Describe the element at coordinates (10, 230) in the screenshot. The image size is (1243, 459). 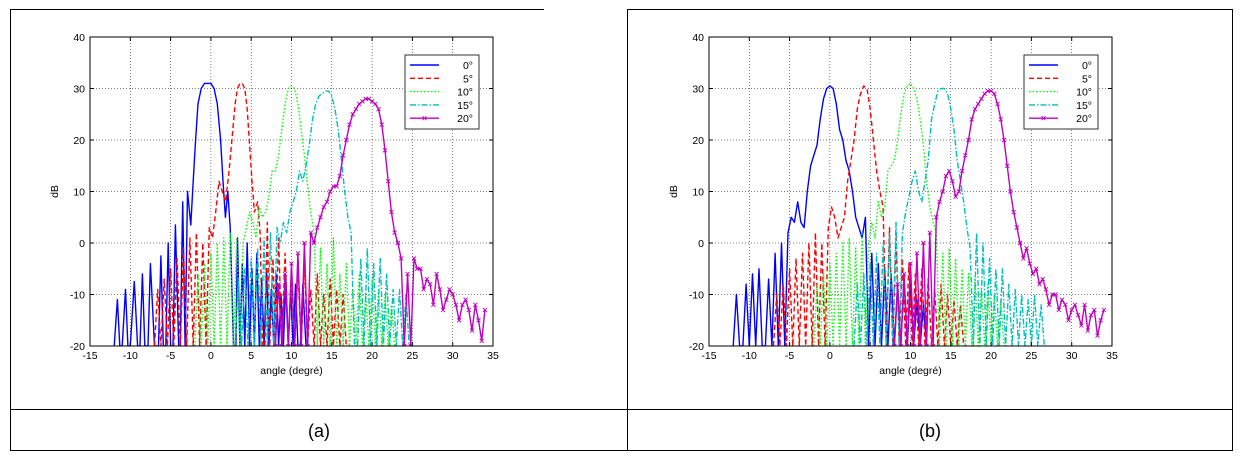
I see `table-left-border` at that location.